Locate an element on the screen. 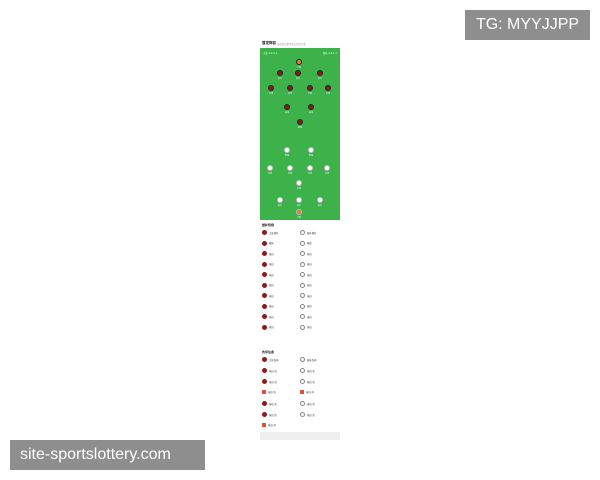  item-label: 客队伤停 is located at coordinates (312, 360).